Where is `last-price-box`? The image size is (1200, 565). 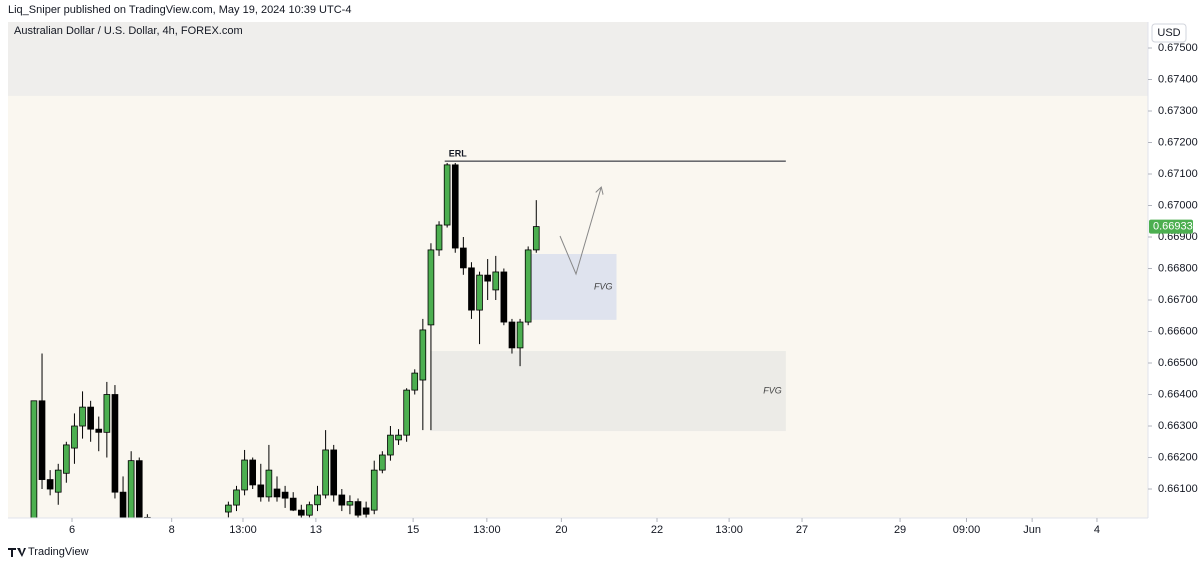
last-price-box is located at coordinates (1171, 226).